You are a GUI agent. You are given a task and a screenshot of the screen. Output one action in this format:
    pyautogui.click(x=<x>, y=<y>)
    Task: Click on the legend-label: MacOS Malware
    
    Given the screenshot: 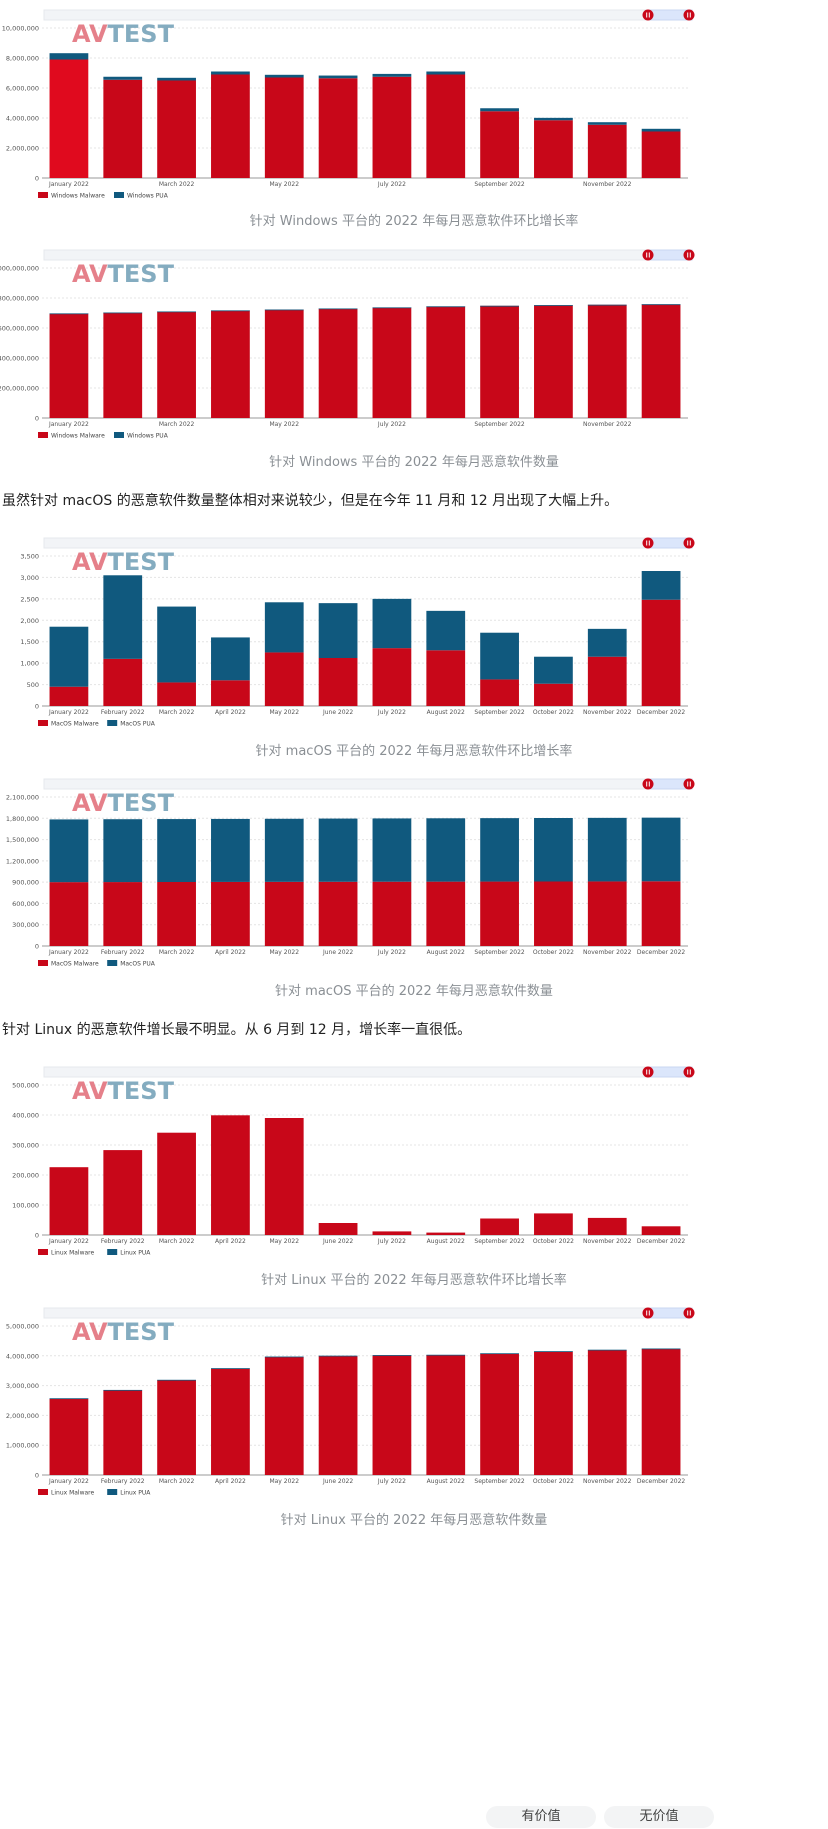 What is the action you would take?
    pyautogui.click(x=75, y=724)
    